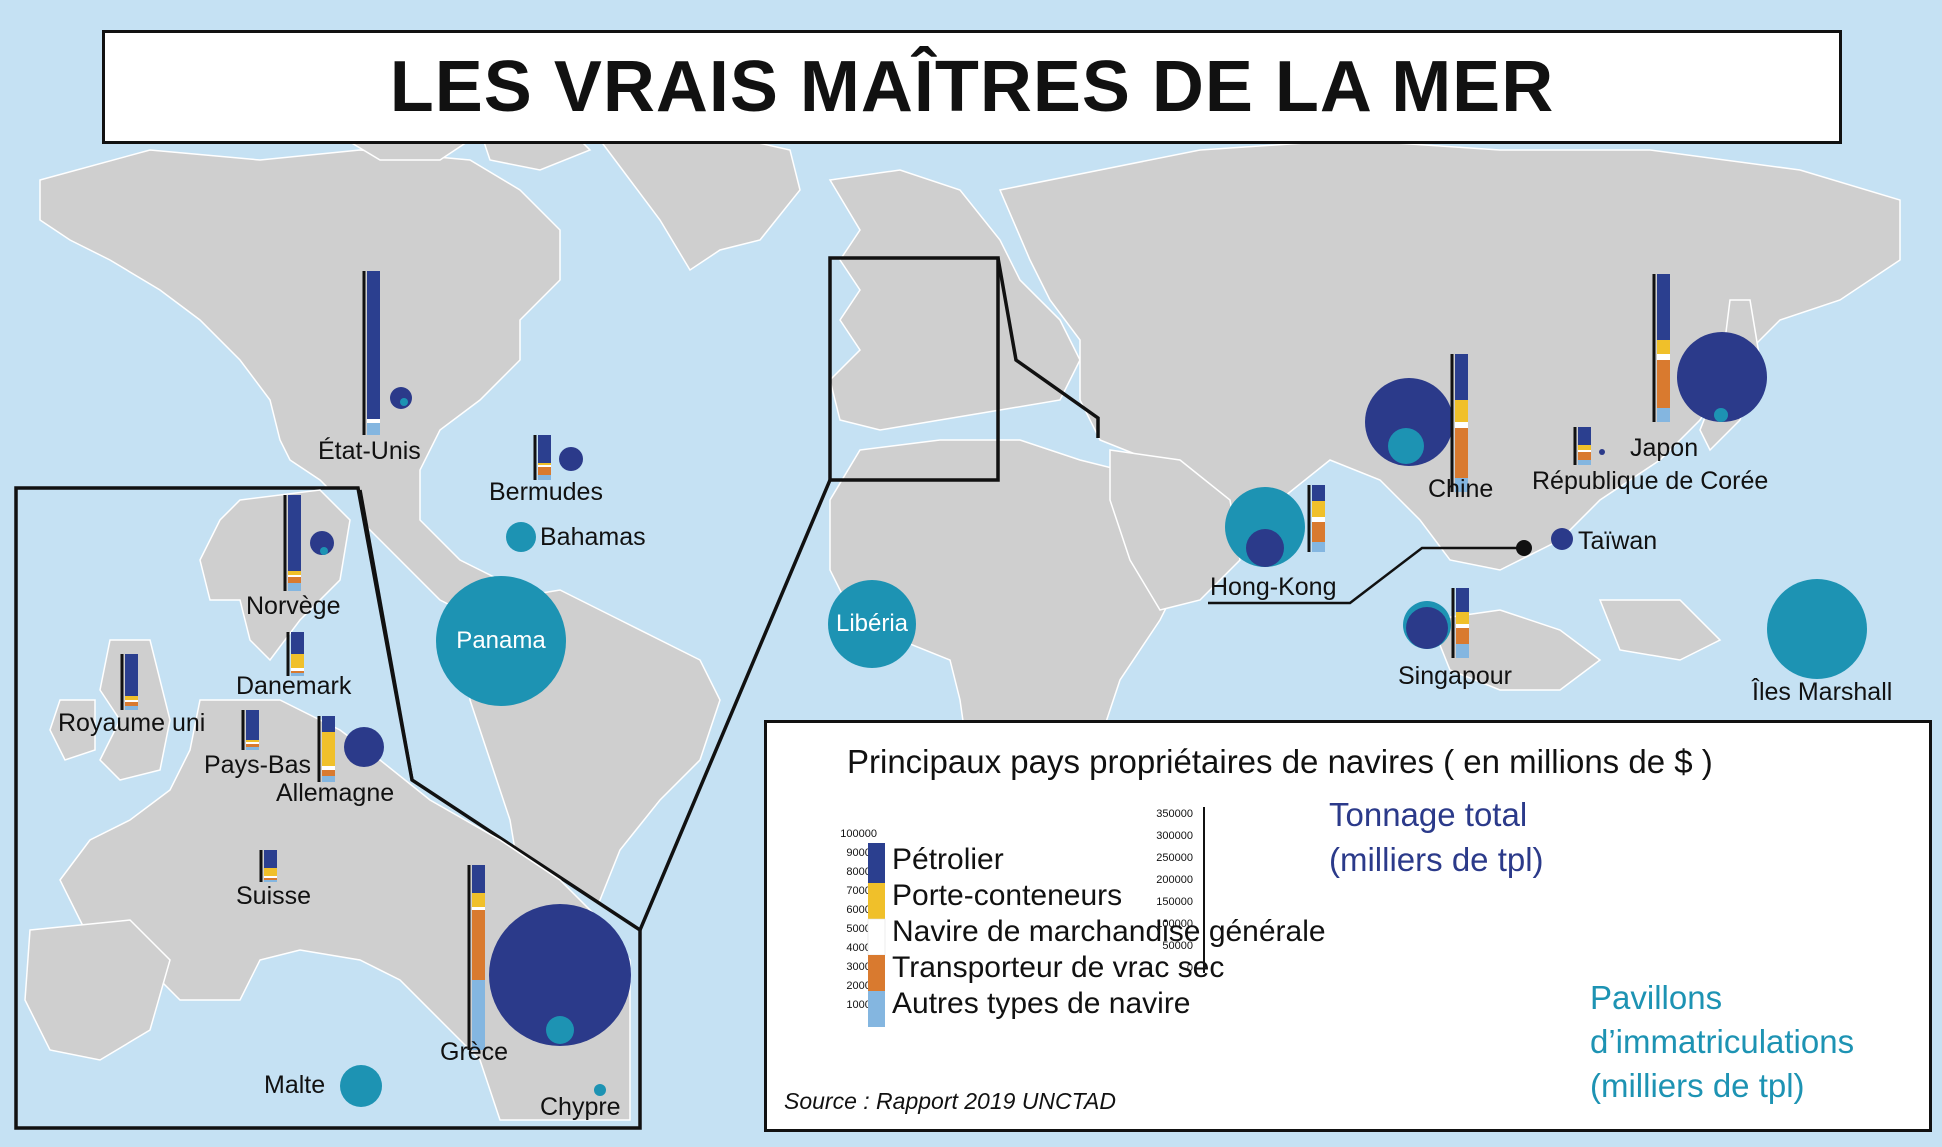 The width and height of the screenshot is (1942, 1147). I want to click on tonnage-circle-bermudes, so click(571, 459).